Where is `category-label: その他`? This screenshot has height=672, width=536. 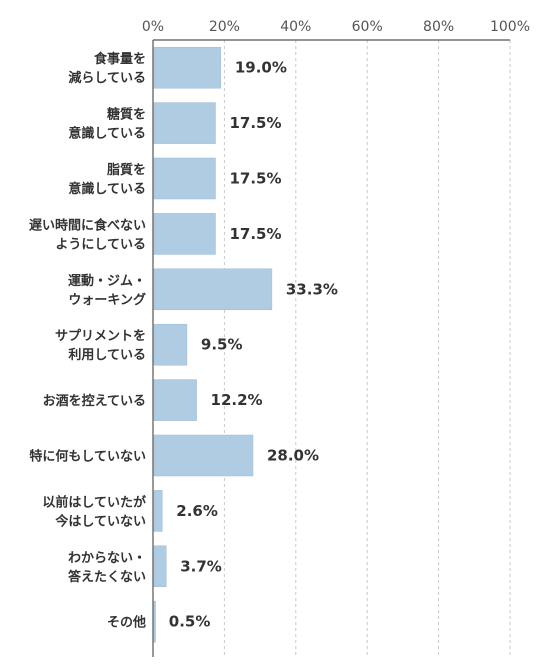 category-label: その他 is located at coordinates (126, 623).